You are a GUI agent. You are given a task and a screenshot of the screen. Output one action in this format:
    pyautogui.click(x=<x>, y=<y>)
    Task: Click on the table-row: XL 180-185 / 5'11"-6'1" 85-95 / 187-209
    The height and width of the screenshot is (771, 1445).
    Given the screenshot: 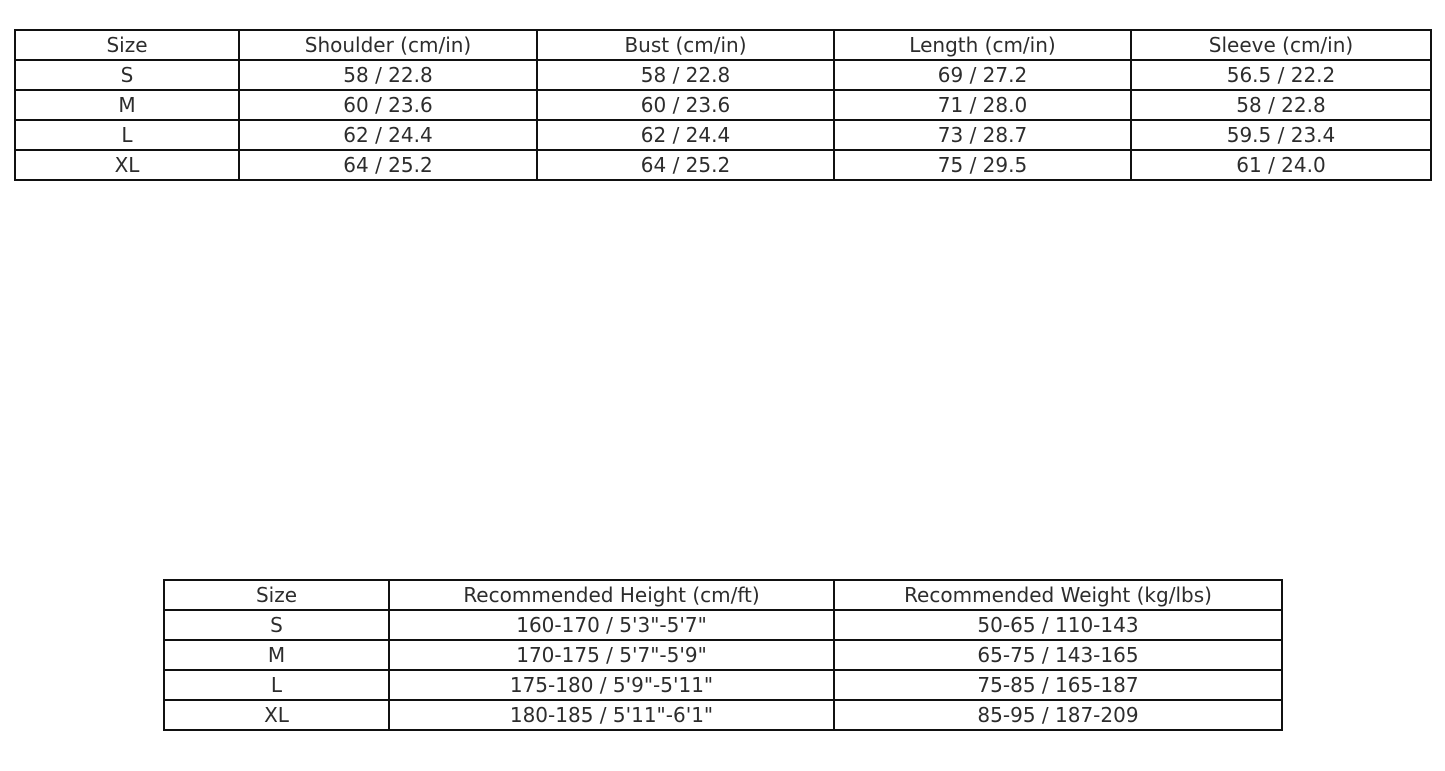 What is the action you would take?
    pyautogui.click(x=723, y=715)
    